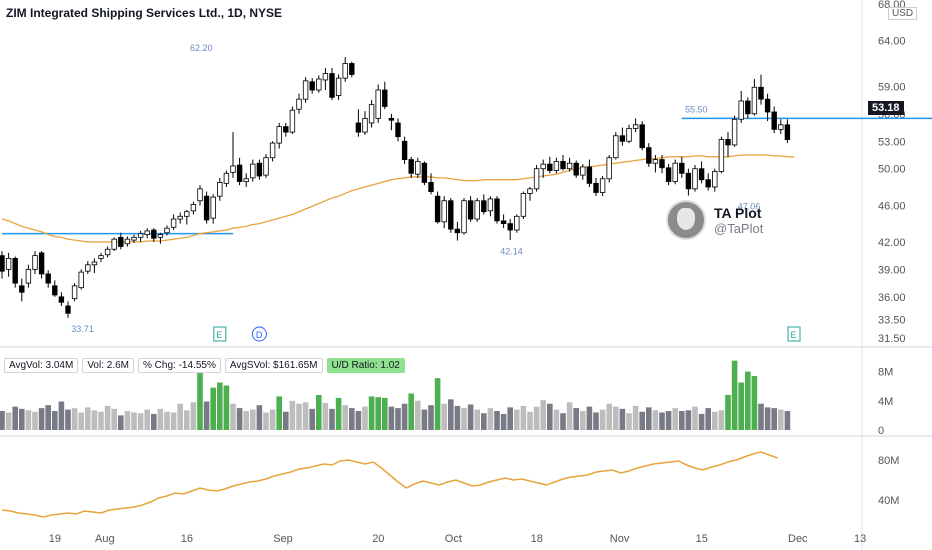 This screenshot has height=550, width=932. Describe the element at coordinates (885, 373) in the screenshot. I see `volume-tick-label: 8M` at that location.